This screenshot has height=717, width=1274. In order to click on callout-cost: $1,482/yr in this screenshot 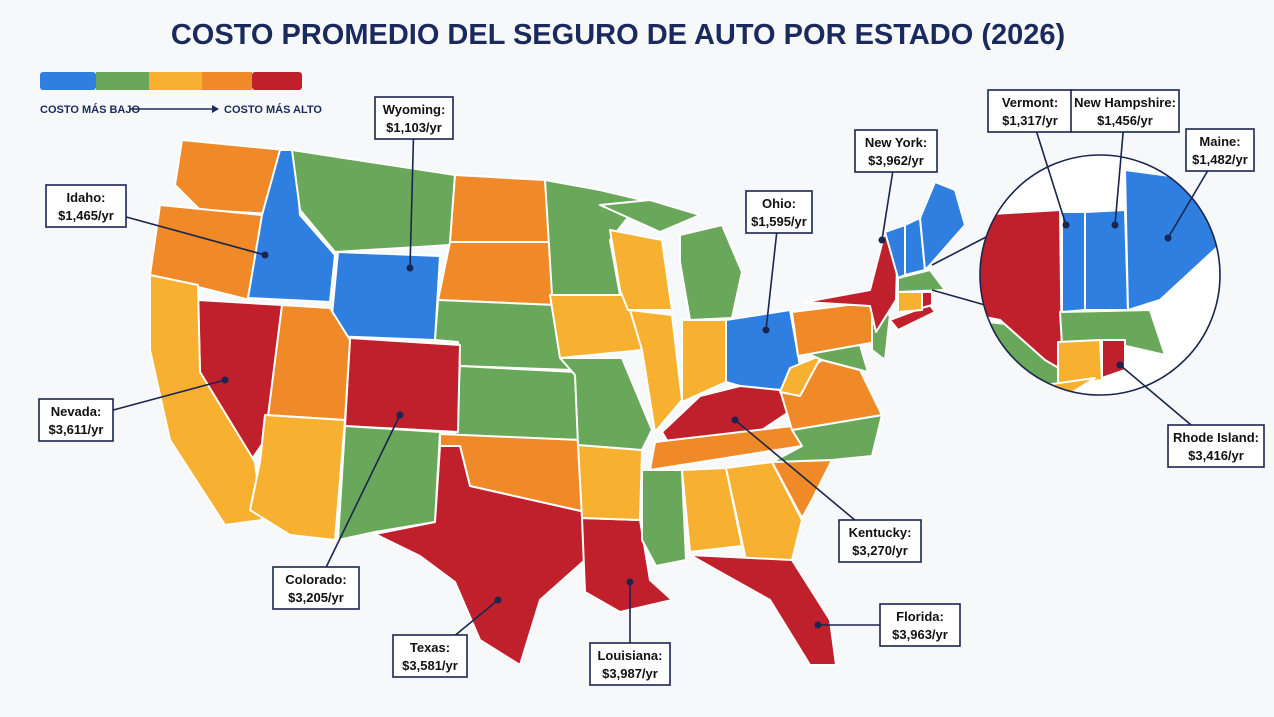, I will do `click(1220, 159)`.